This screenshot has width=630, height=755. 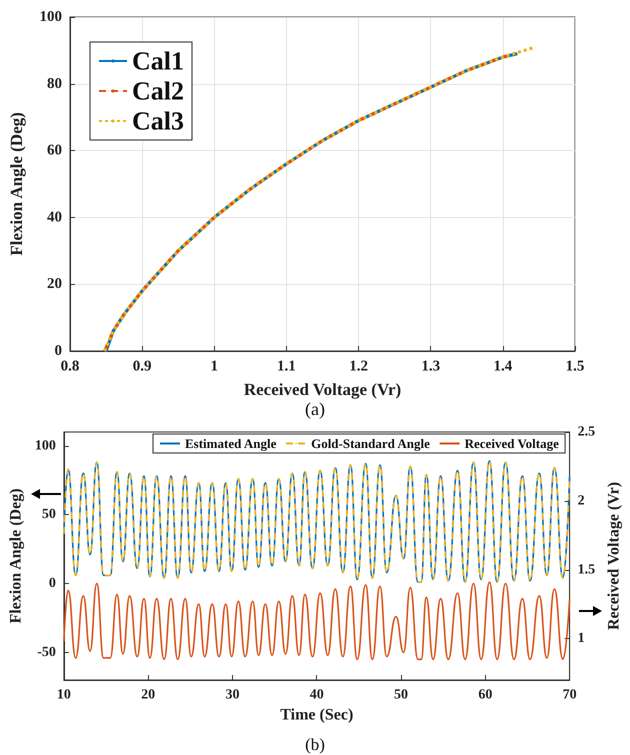 What do you see at coordinates (148, 695) in the screenshot?
I see `x-tick-label: 20` at bounding box center [148, 695].